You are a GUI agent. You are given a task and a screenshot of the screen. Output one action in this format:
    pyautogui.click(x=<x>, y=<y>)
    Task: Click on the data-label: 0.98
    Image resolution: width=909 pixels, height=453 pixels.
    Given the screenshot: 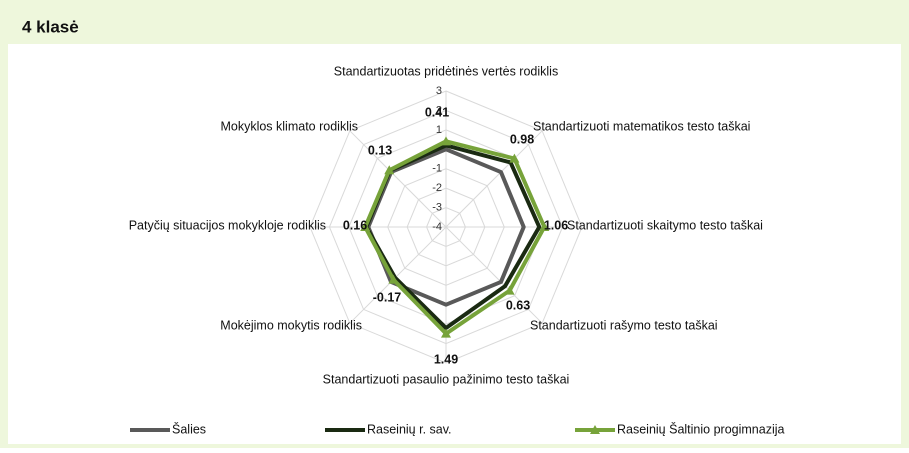 What is the action you would take?
    pyautogui.click(x=522, y=139)
    